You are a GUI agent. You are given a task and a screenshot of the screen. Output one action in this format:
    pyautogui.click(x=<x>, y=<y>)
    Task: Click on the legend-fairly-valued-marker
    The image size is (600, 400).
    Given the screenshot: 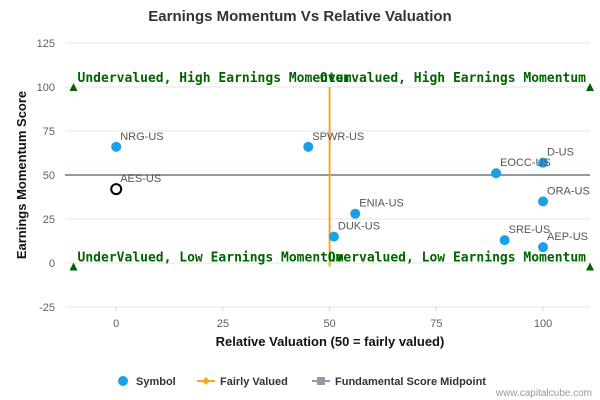 What is the action you would take?
    pyautogui.click(x=206, y=381)
    